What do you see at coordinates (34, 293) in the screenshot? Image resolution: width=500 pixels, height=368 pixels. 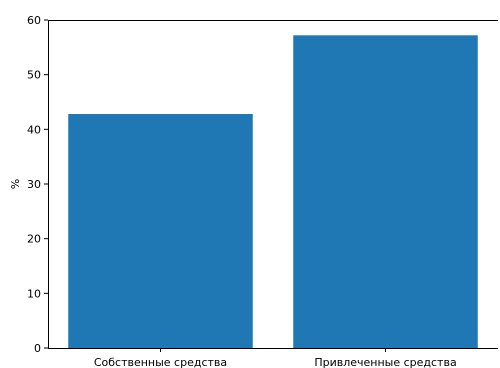 I see `y-tick-label: 10` at bounding box center [34, 293].